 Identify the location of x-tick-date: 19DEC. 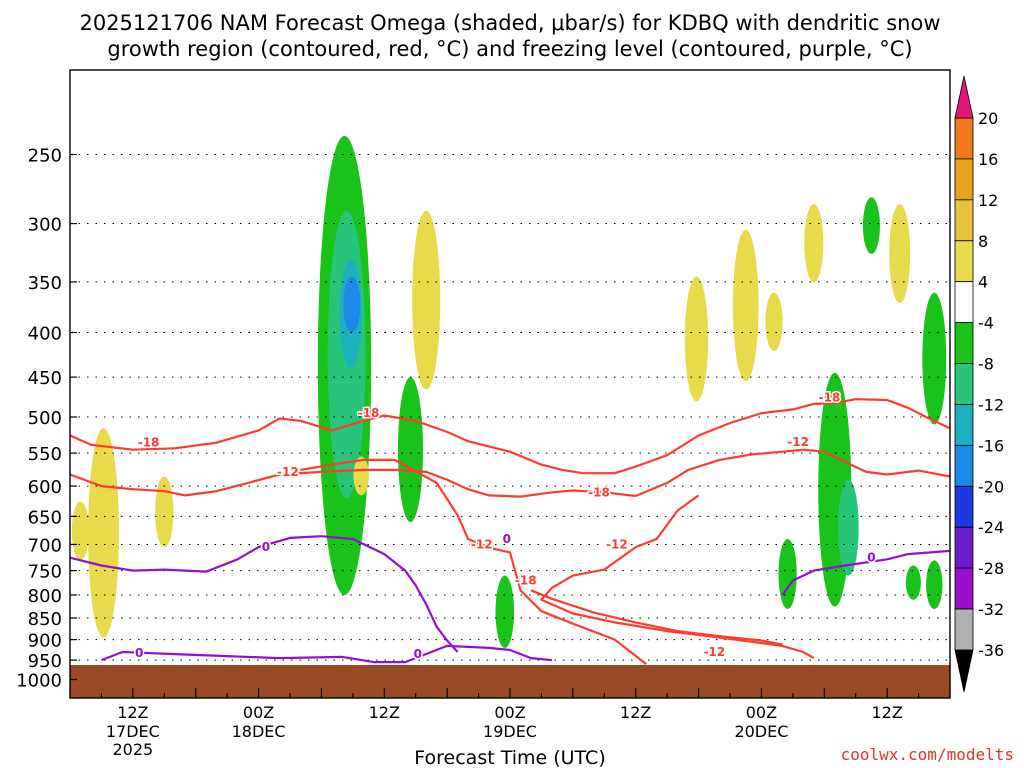
(510, 731).